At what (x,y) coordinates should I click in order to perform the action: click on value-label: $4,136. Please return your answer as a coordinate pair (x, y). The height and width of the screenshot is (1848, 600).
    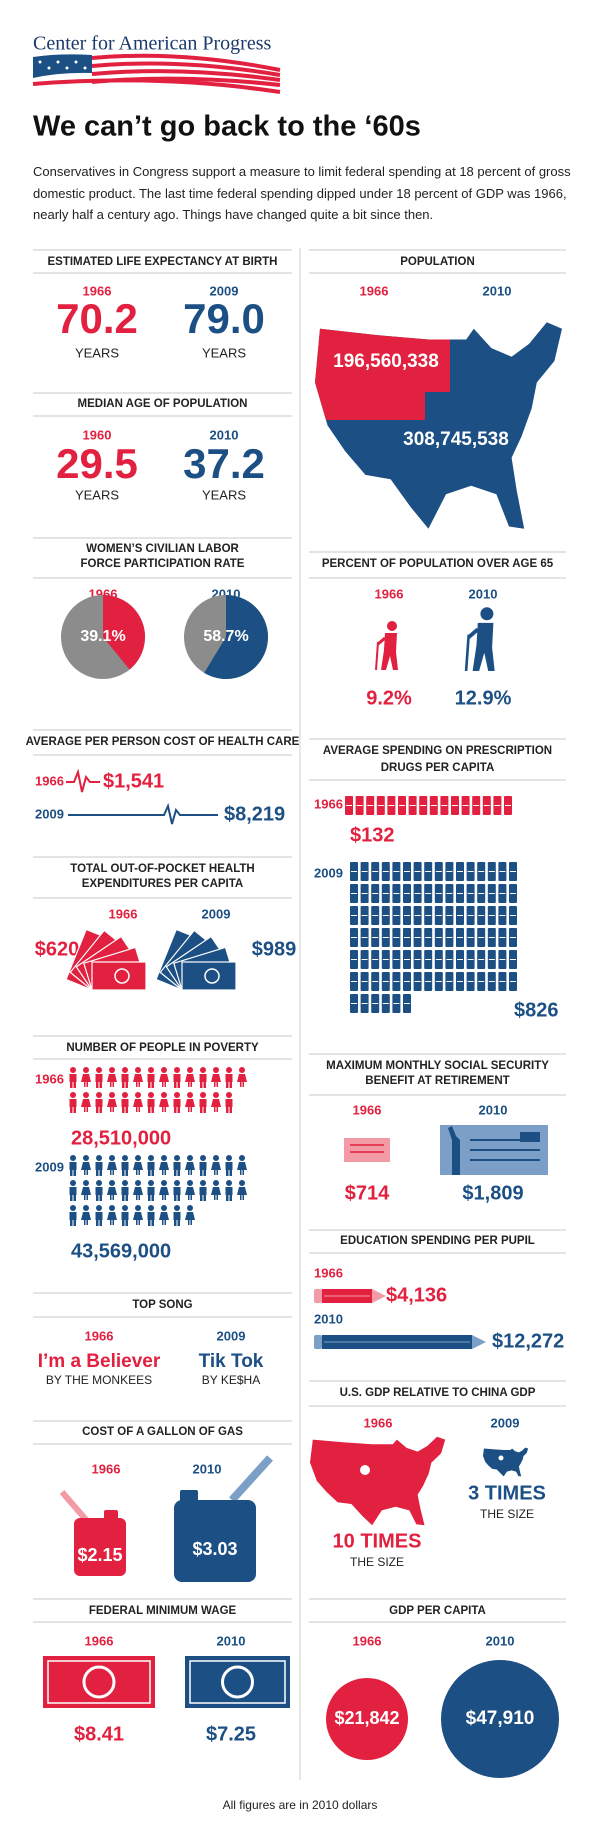
    Looking at the image, I should click on (416, 1295).